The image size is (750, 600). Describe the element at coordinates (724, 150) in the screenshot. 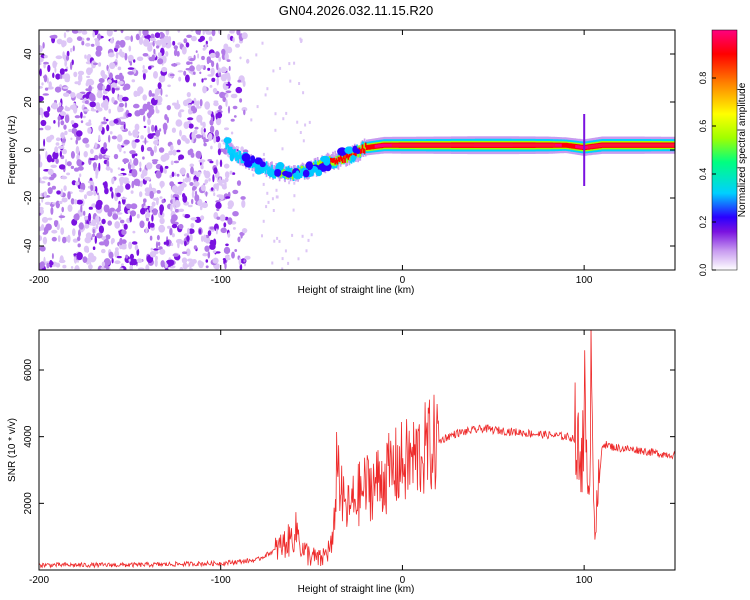

I see `colorbar-frame` at that location.